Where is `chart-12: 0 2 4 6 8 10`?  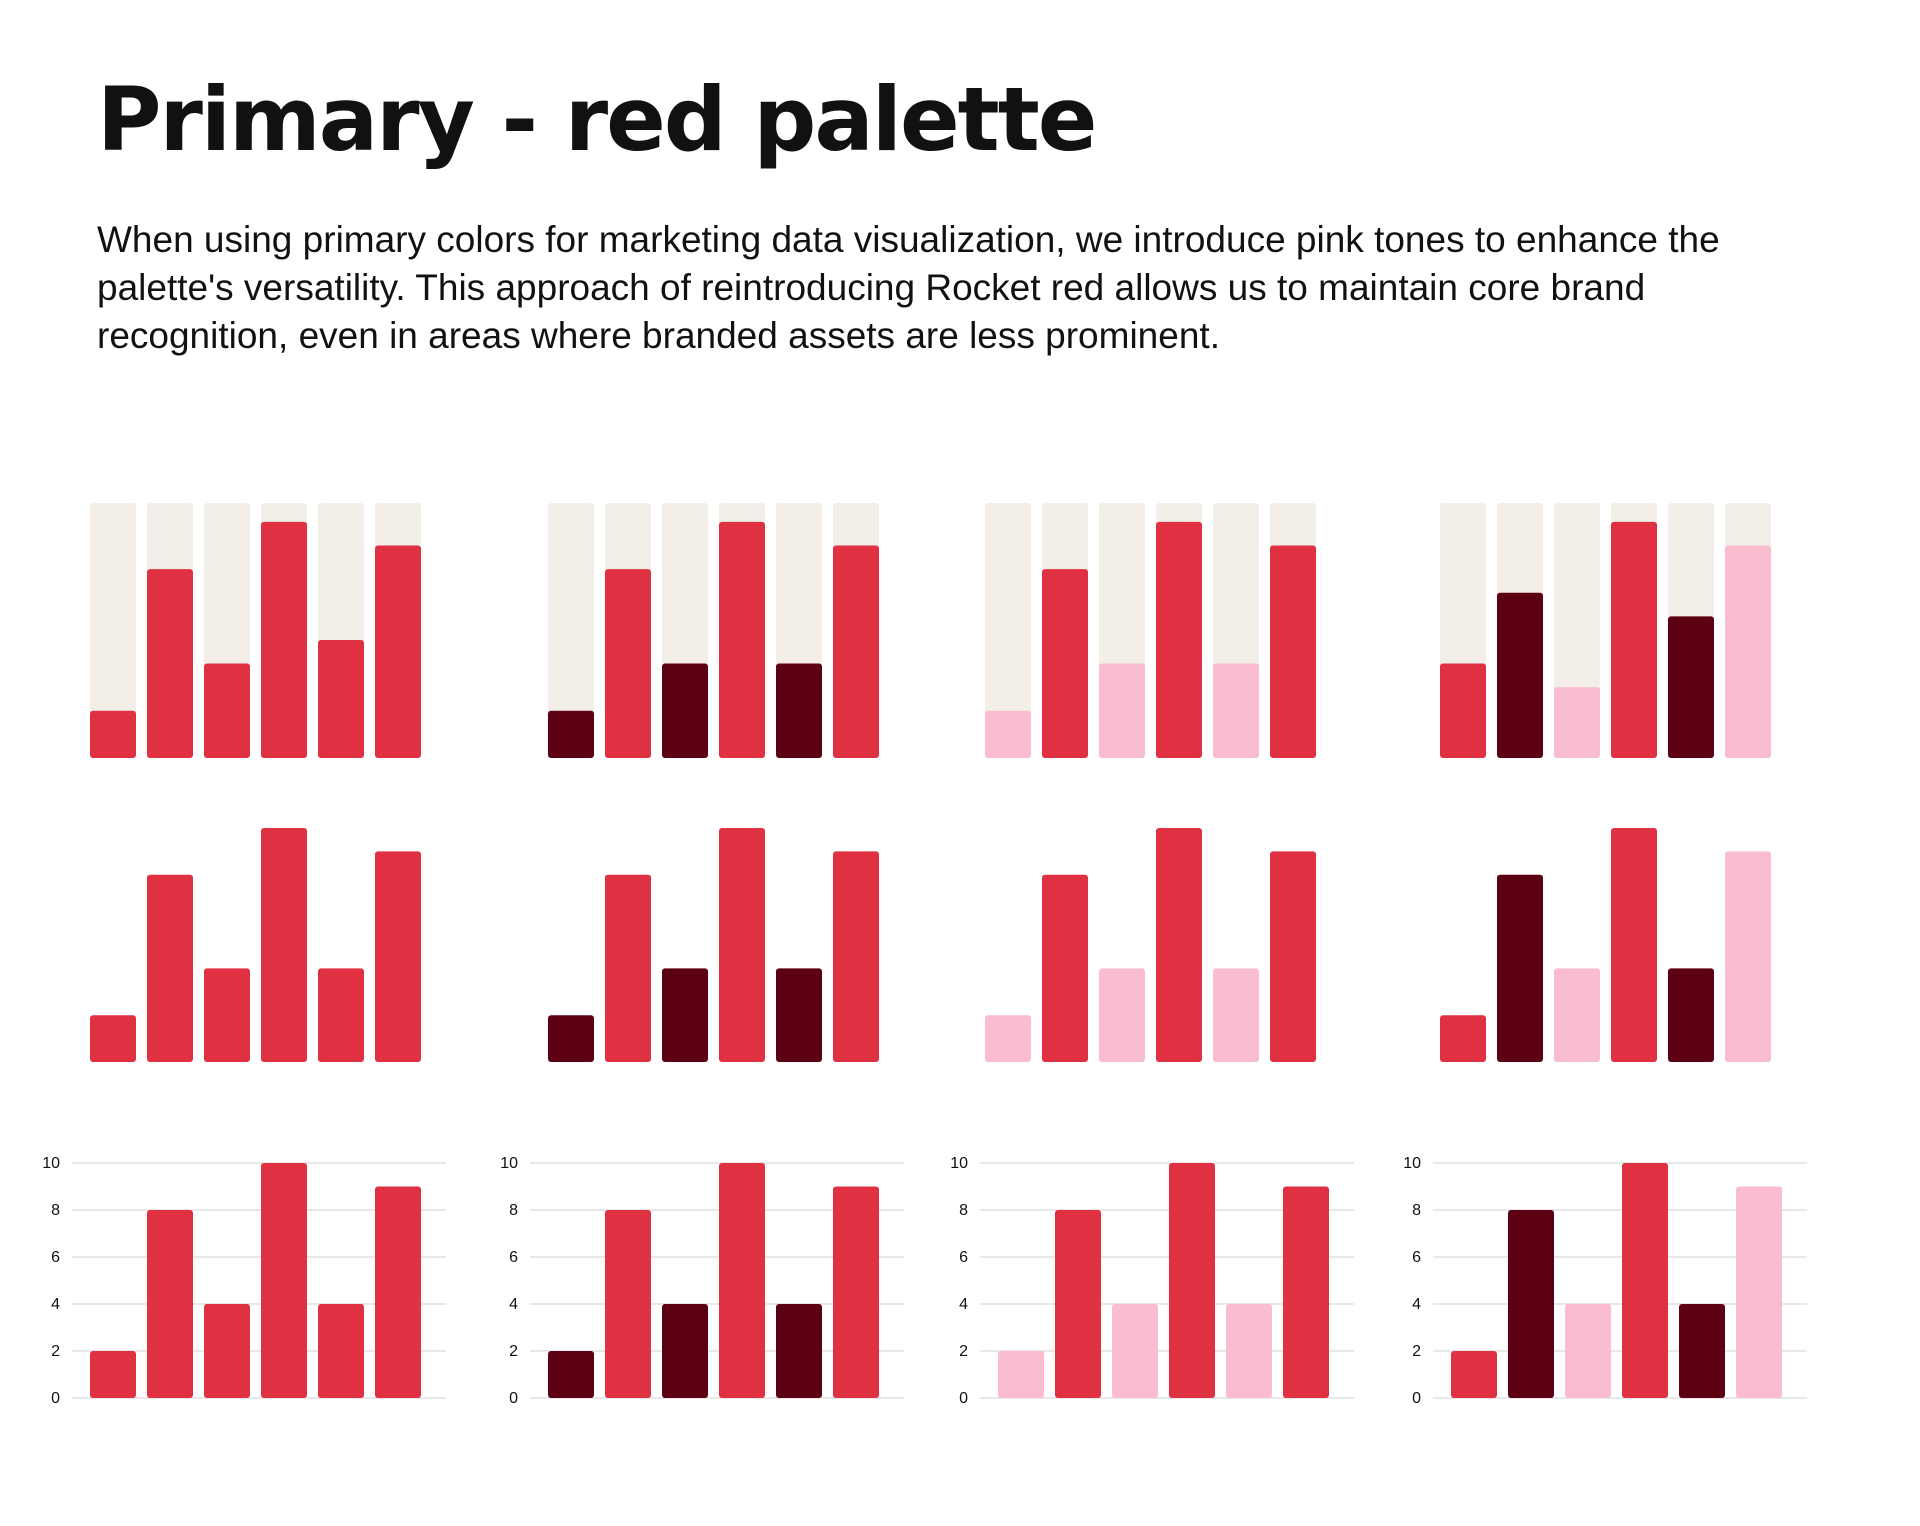 chart-12: 0 2 4 6 8 10 is located at coordinates (1605, 1281).